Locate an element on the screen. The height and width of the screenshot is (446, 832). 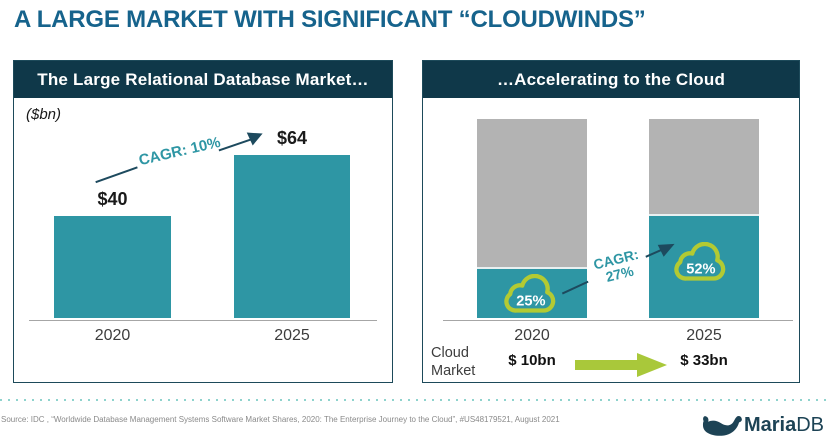
bar-value-label-2025: $64 is located at coordinates (292, 138).